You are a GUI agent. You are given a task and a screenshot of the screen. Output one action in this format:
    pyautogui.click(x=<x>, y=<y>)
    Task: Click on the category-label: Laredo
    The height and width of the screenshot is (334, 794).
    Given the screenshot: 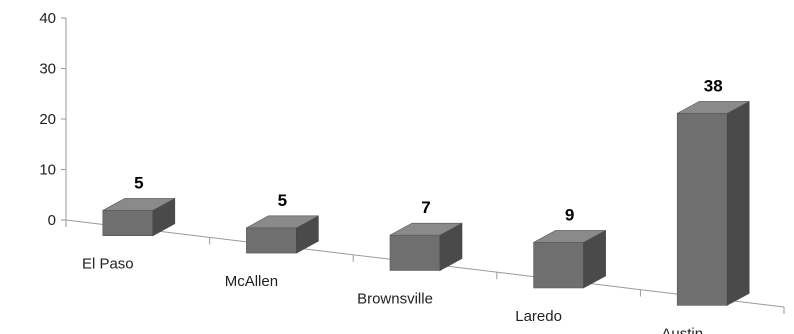 What is the action you would take?
    pyautogui.click(x=538, y=316)
    